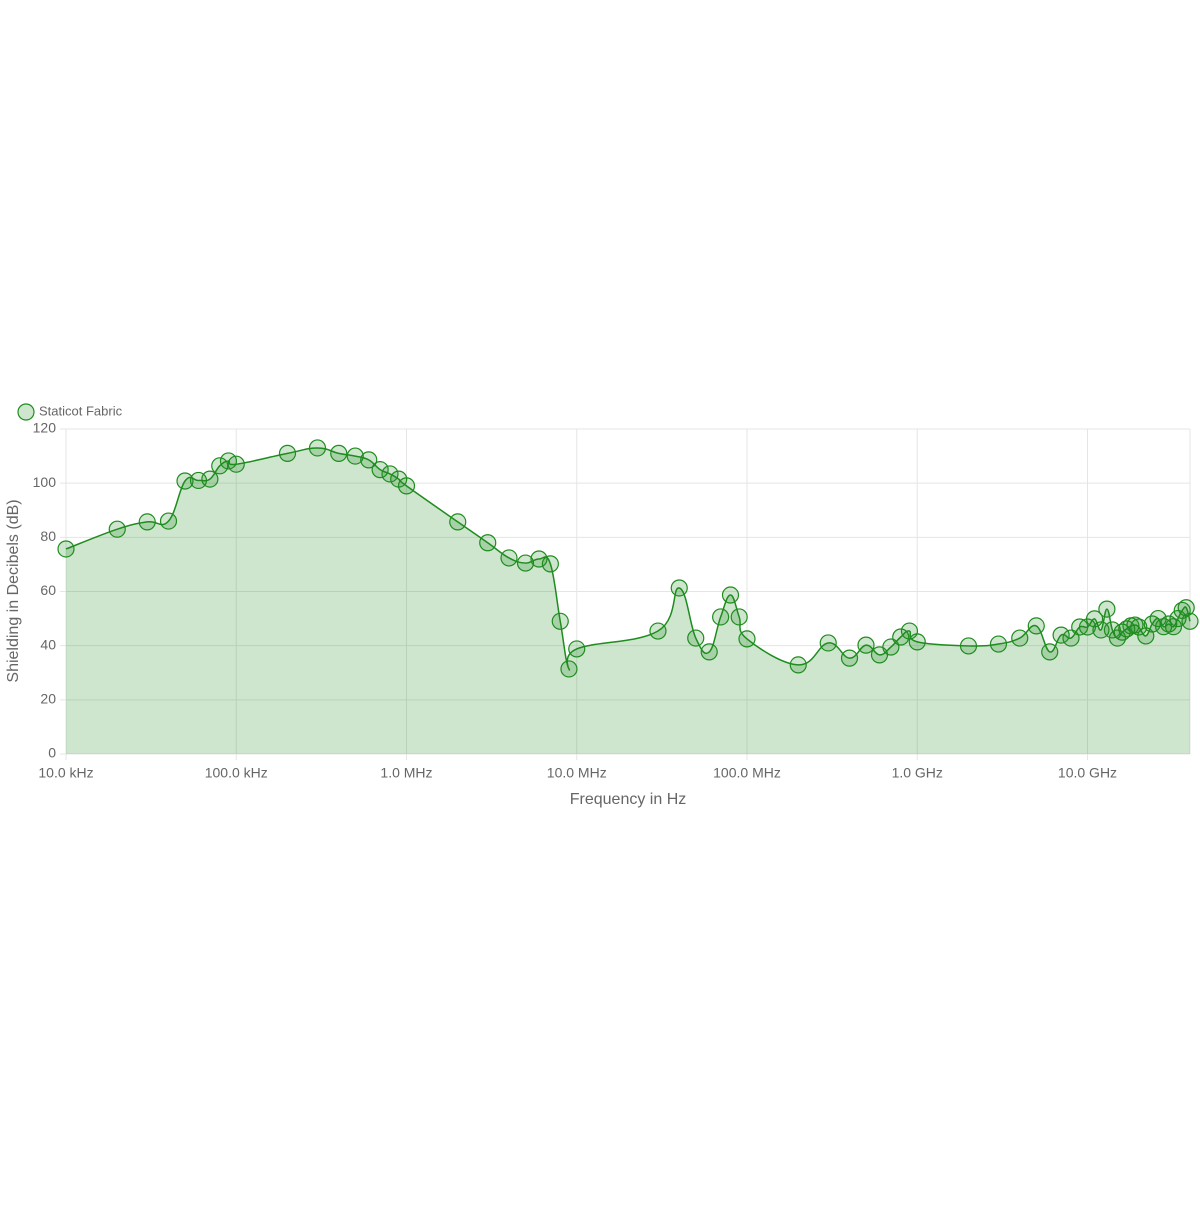 This screenshot has height=1205, width=1200. What do you see at coordinates (48, 699) in the screenshot?
I see `y-tick-label: 20` at bounding box center [48, 699].